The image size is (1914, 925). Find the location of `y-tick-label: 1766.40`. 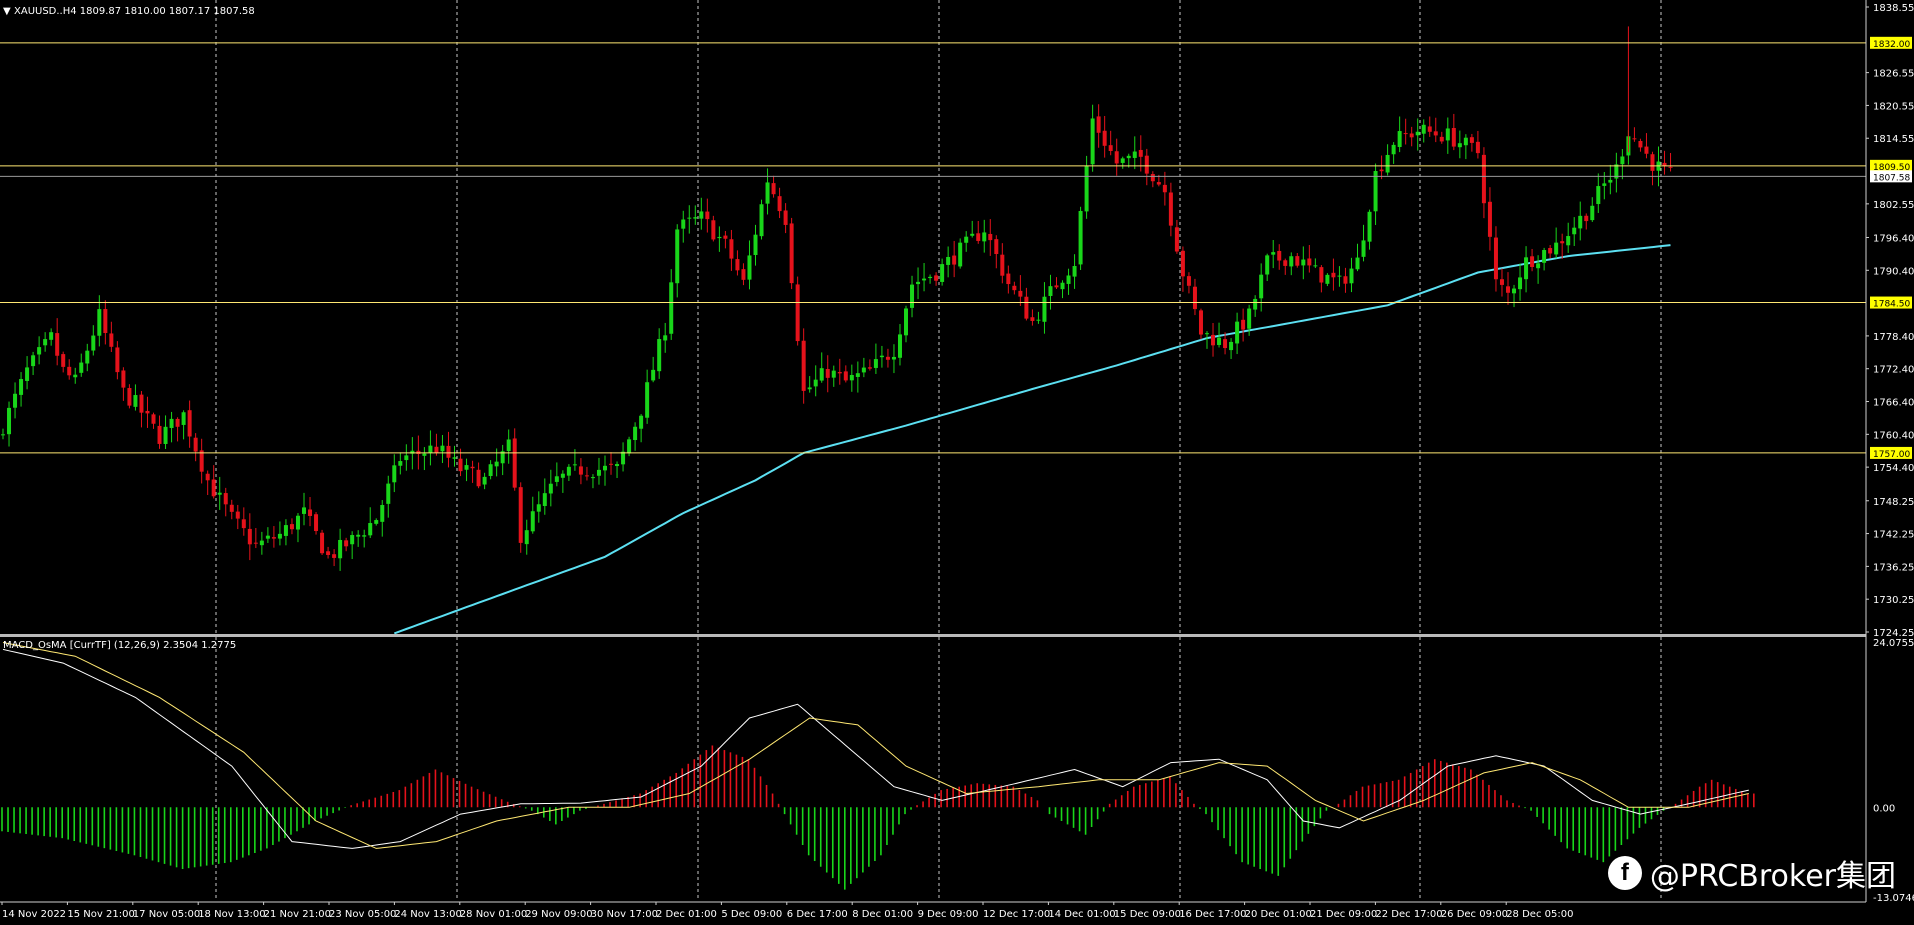

y-tick-label: 1766.40 is located at coordinates (1893, 403).